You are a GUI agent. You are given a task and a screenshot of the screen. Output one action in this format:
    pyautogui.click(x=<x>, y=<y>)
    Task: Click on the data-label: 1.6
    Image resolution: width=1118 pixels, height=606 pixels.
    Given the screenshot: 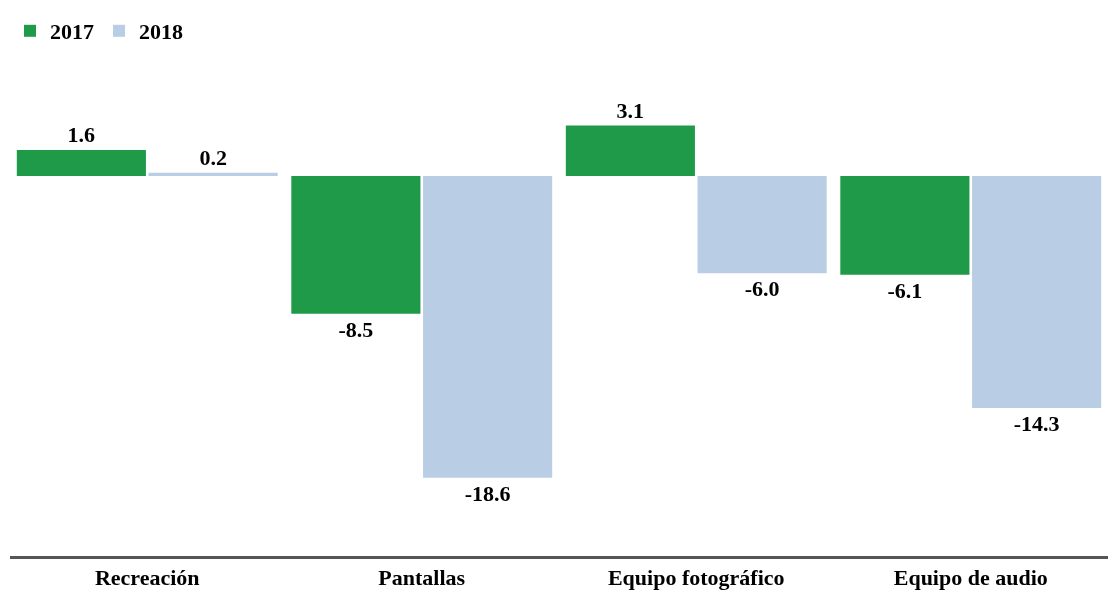 What is the action you would take?
    pyautogui.click(x=81, y=134)
    